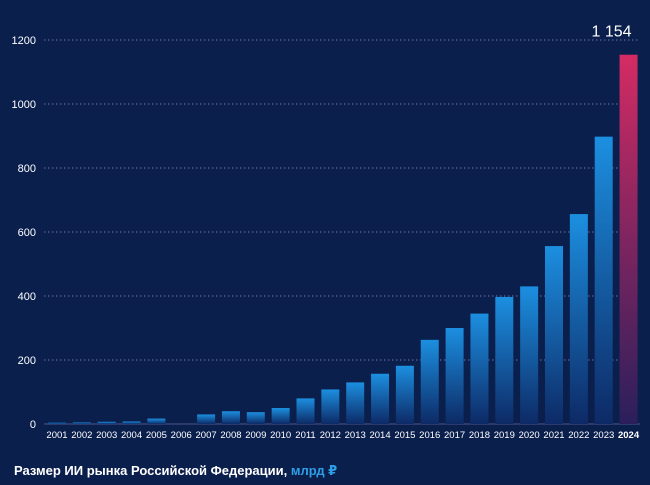 The image size is (650, 485). Describe the element at coordinates (280, 435) in the screenshot. I see `x-tick-label-2010: 2010` at that location.